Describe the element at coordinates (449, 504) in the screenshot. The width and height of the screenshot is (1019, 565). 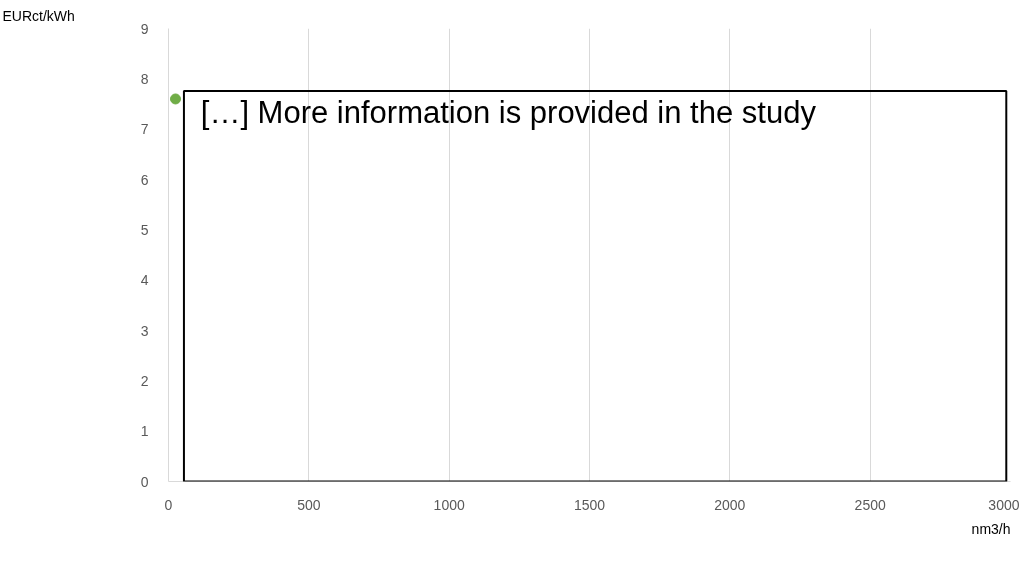
I see `x-tick-label: 1000` at that location.